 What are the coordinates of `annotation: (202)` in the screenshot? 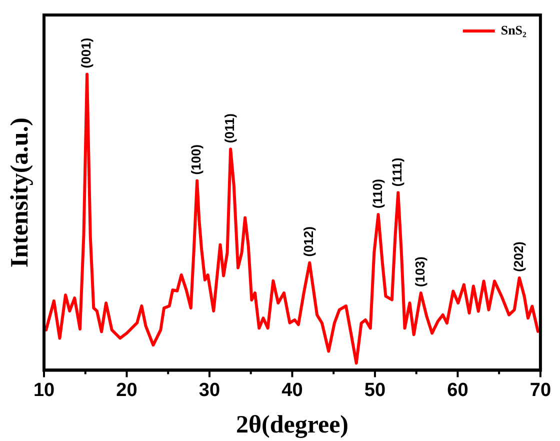 It's located at (518, 256).